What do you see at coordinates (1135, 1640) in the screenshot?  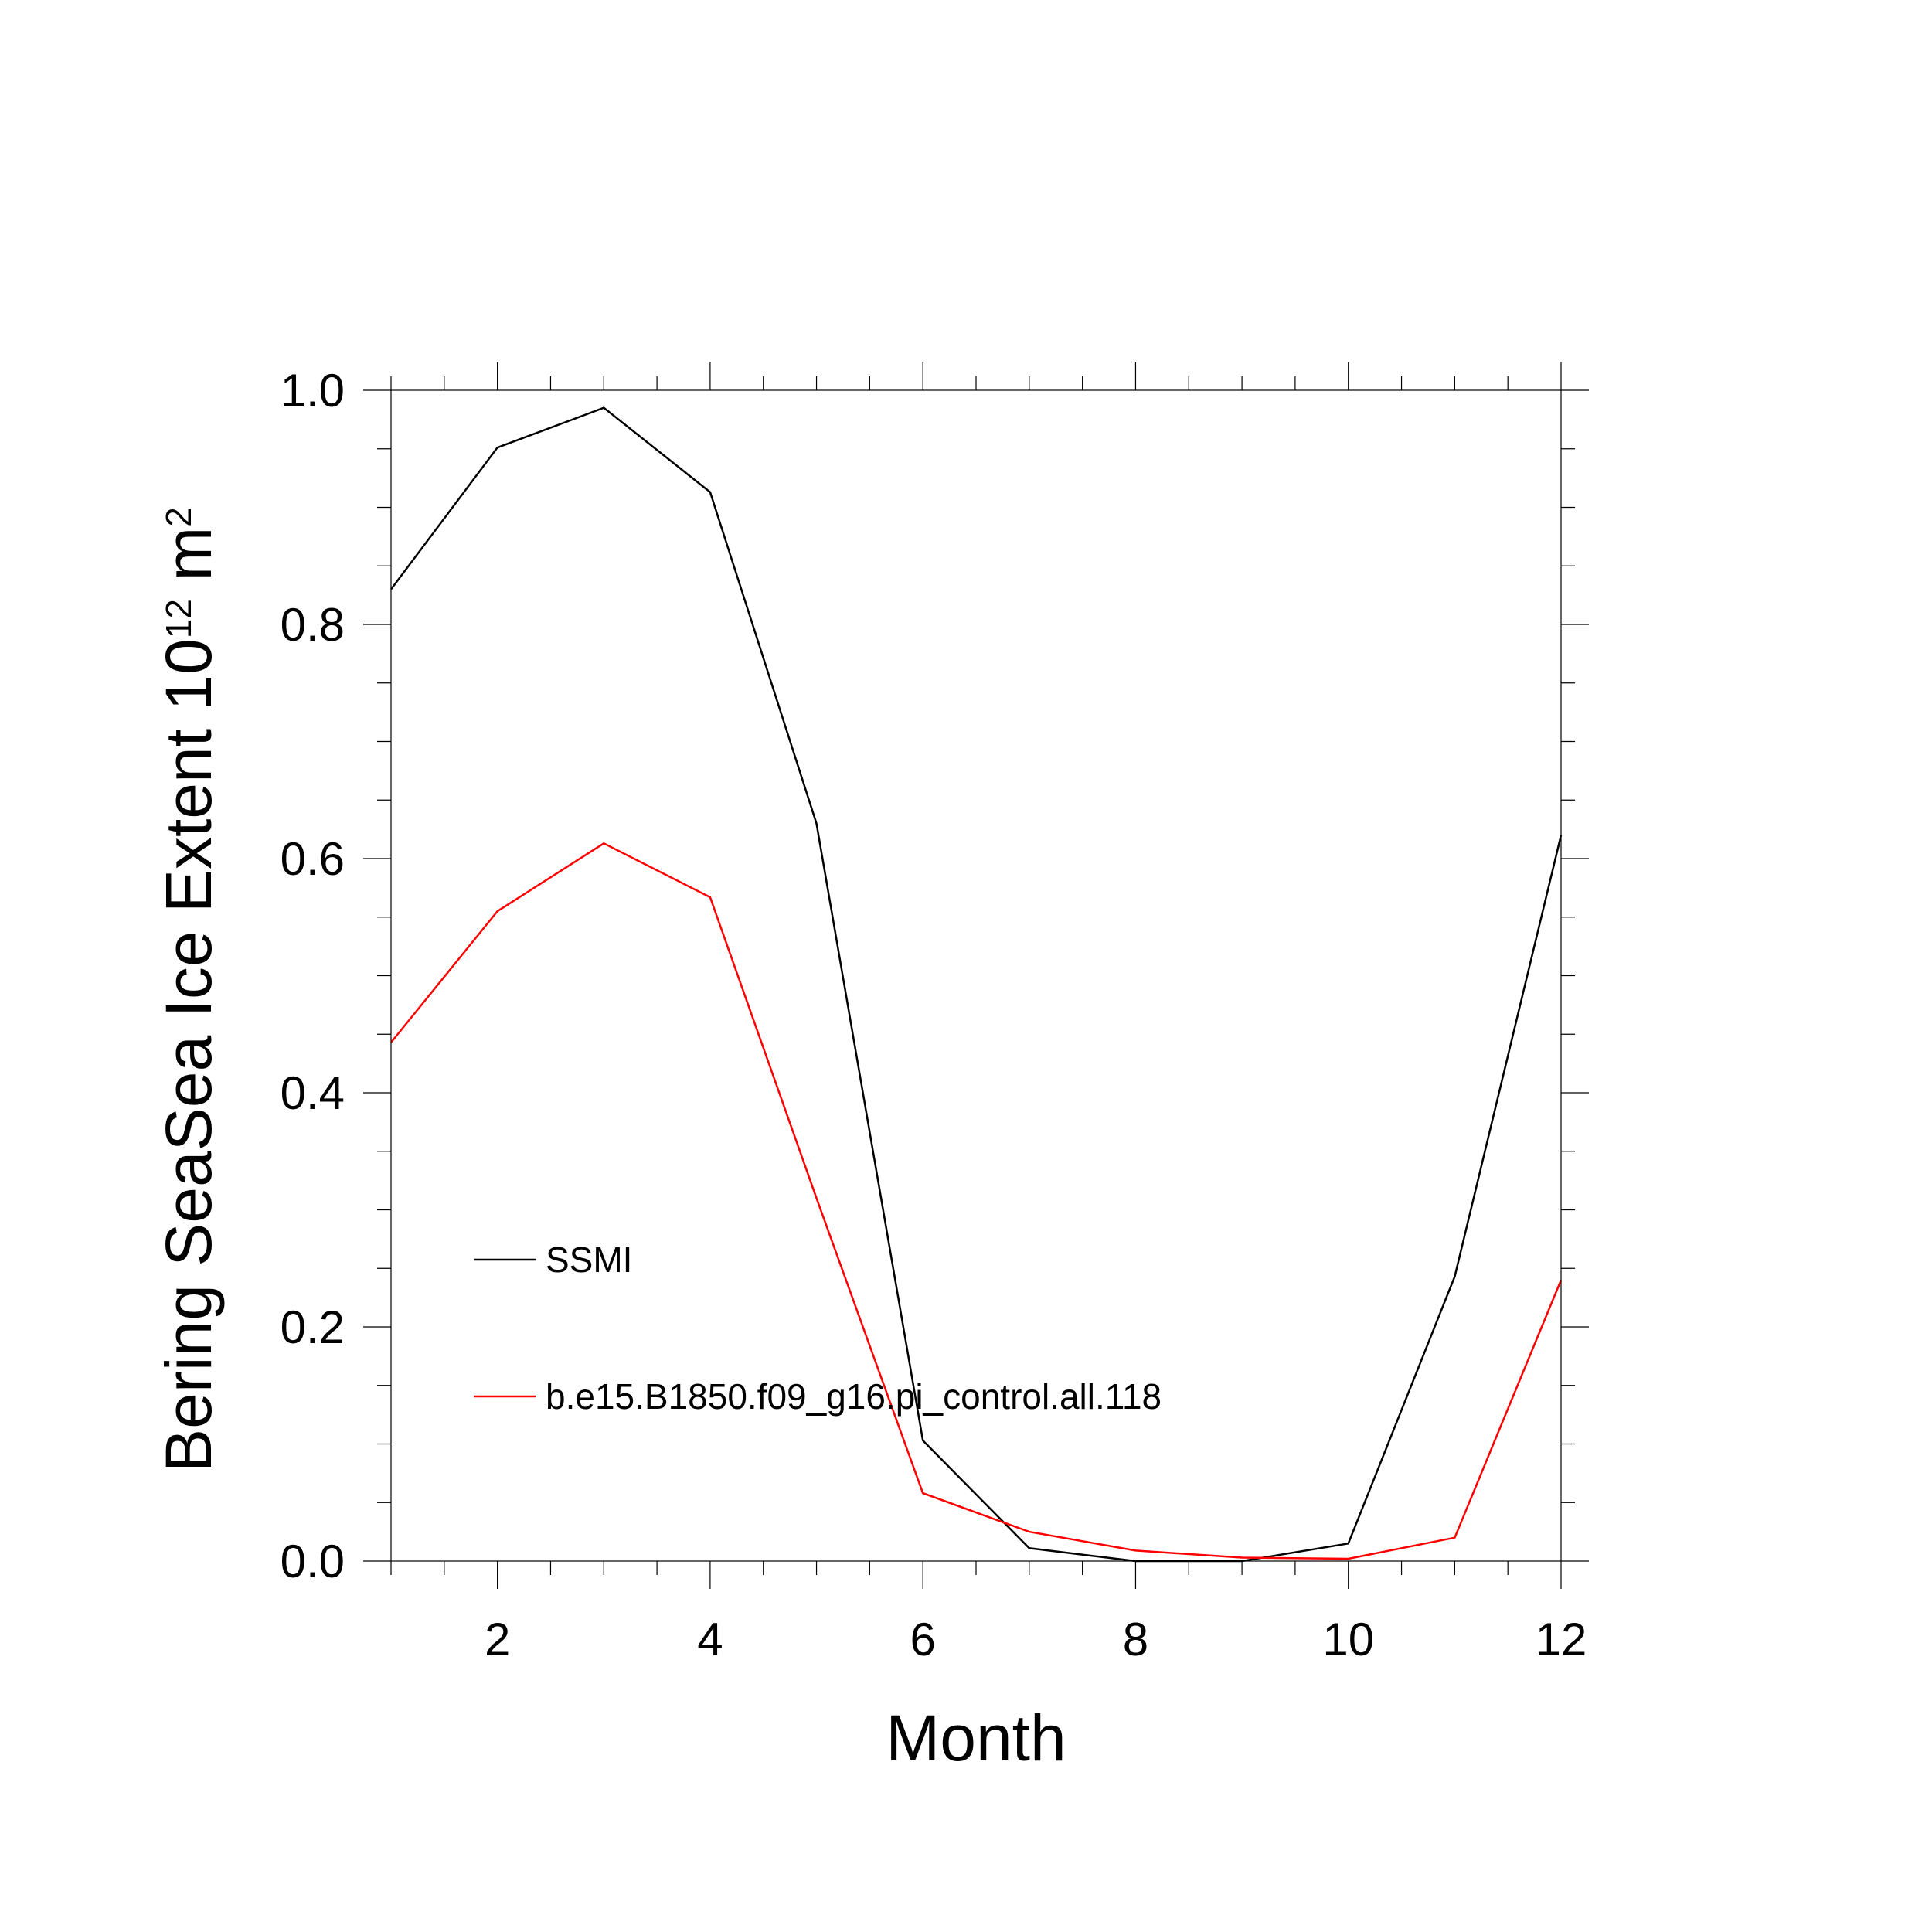 I see `x-tick-label: 8` at bounding box center [1135, 1640].